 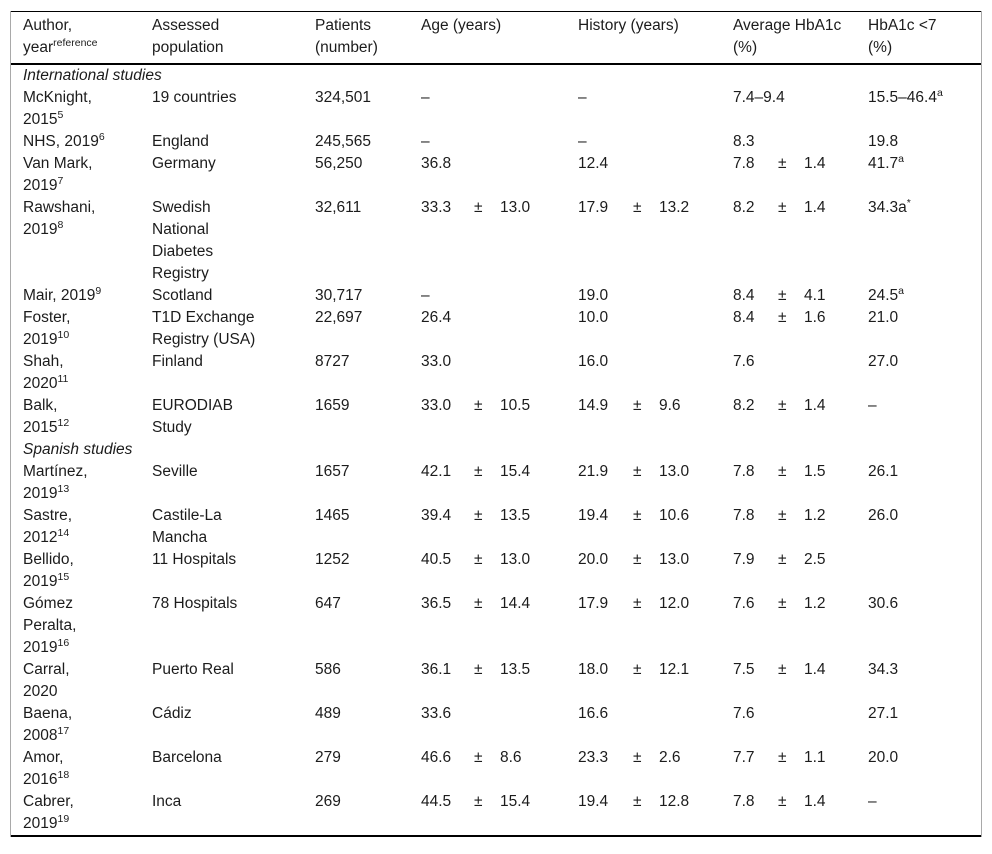 I want to click on history-sd: 2.6, so click(x=670, y=757).